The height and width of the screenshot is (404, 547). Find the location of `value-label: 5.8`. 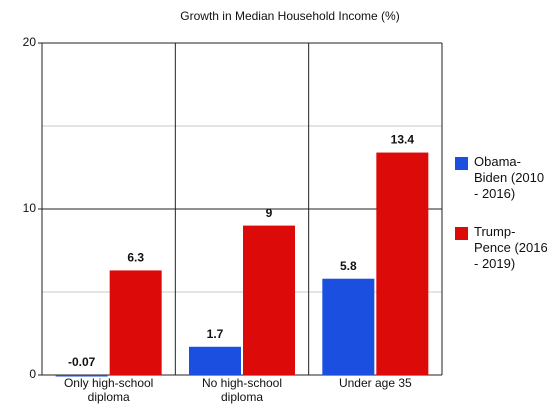

value-label: 5.8 is located at coordinates (348, 266).